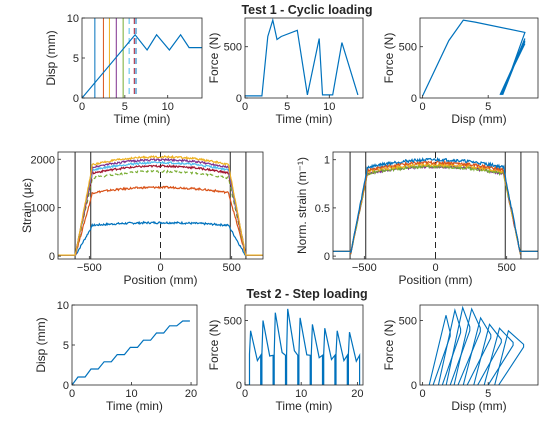 Image resolution: width=550 pixels, height=428 pixels. What do you see at coordinates (306, 10) in the screenshot?
I see `test1-title: Test 1 - Cyclic loading` at bounding box center [306, 10].